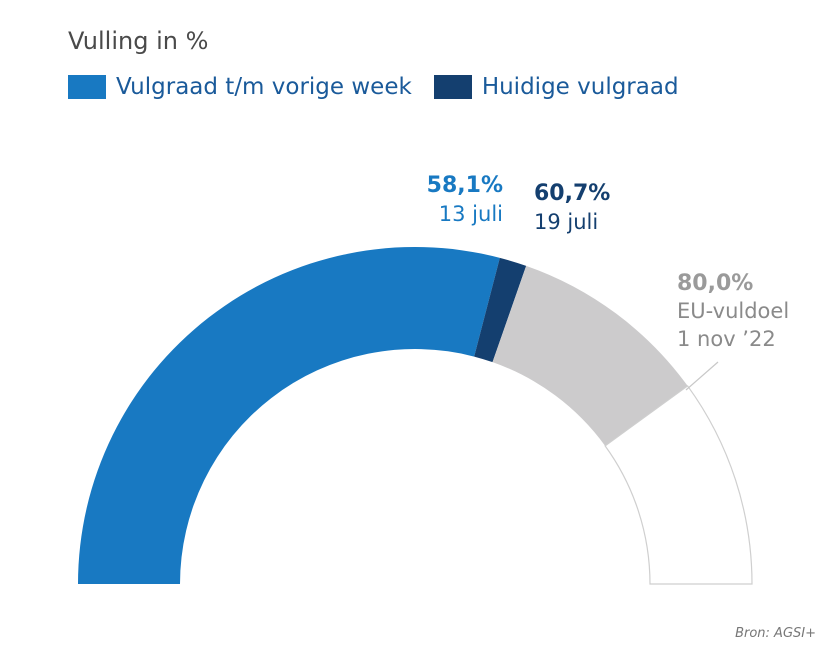  I want to click on legend-swatch-previous-week, so click(87, 87).